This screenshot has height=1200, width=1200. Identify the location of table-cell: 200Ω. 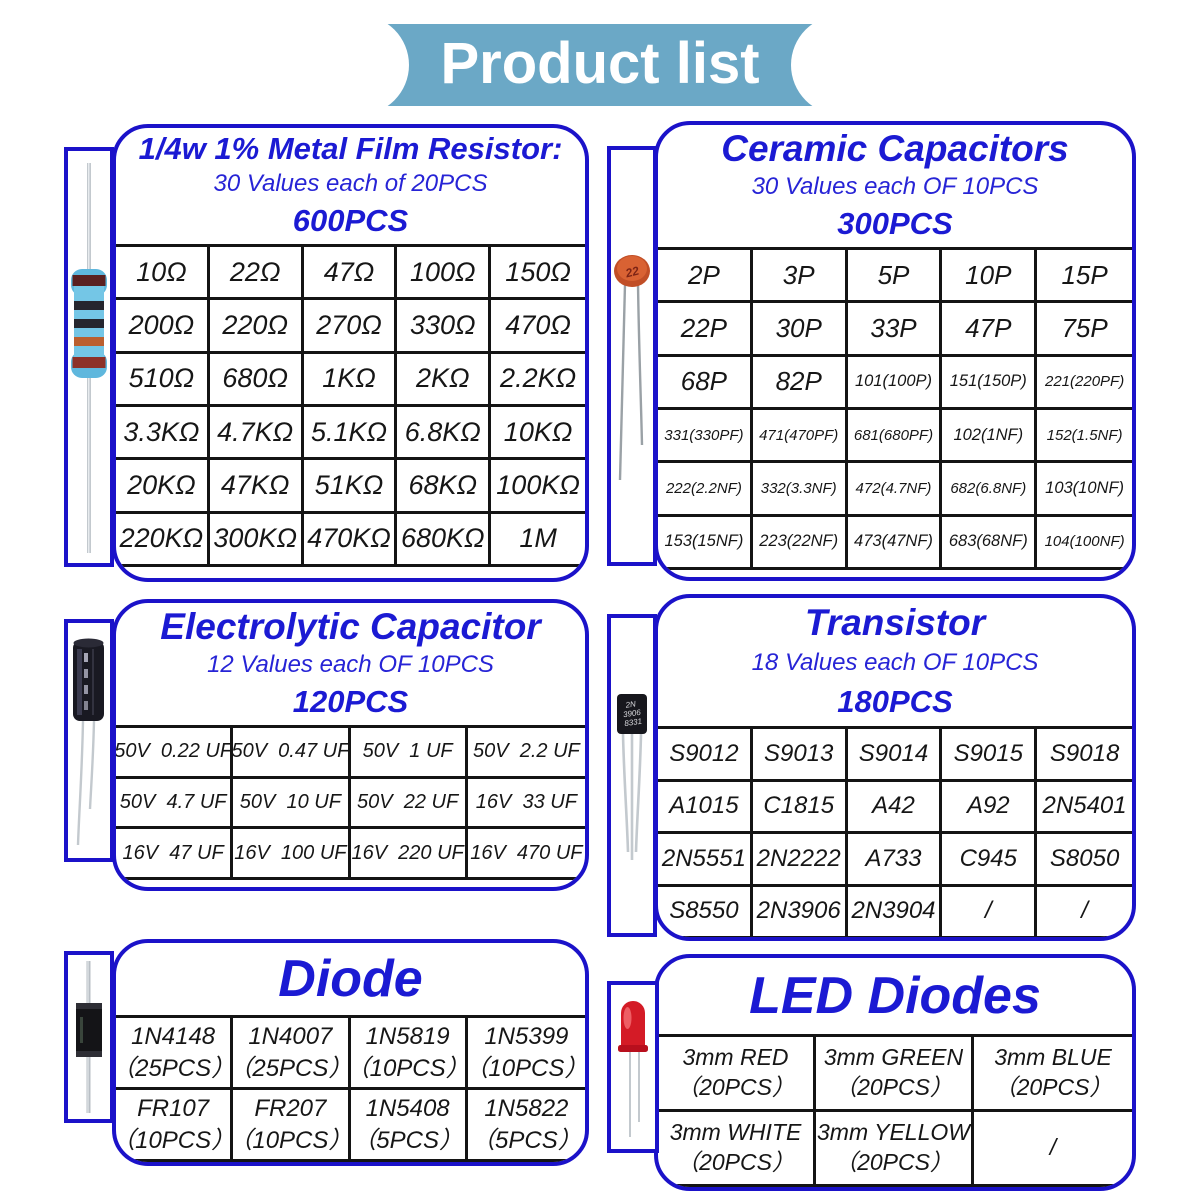
(163, 327).